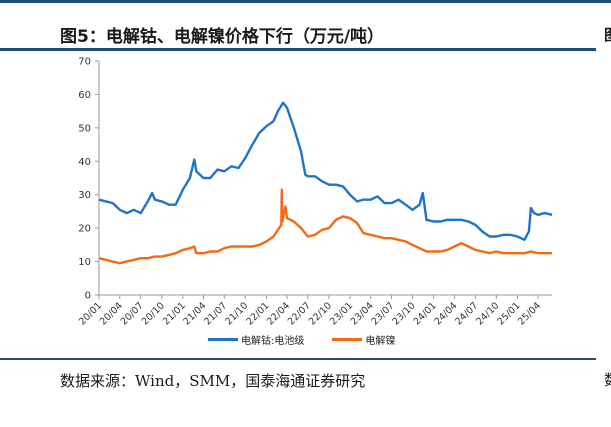  What do you see at coordinates (305, 1) in the screenshot?
I see `top-rule` at bounding box center [305, 1].